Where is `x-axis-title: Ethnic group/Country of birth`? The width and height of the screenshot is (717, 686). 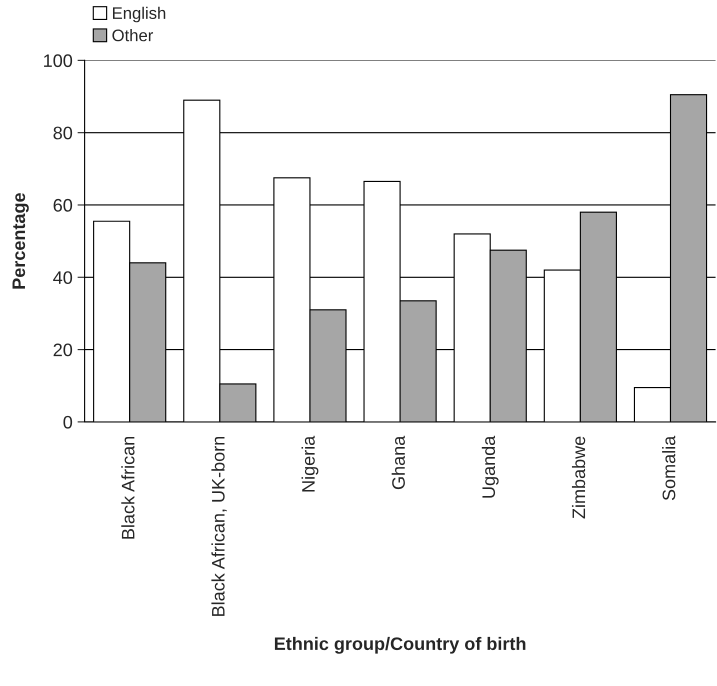
x-axis-title: Ethnic group/Country of birth is located at coordinates (400, 645).